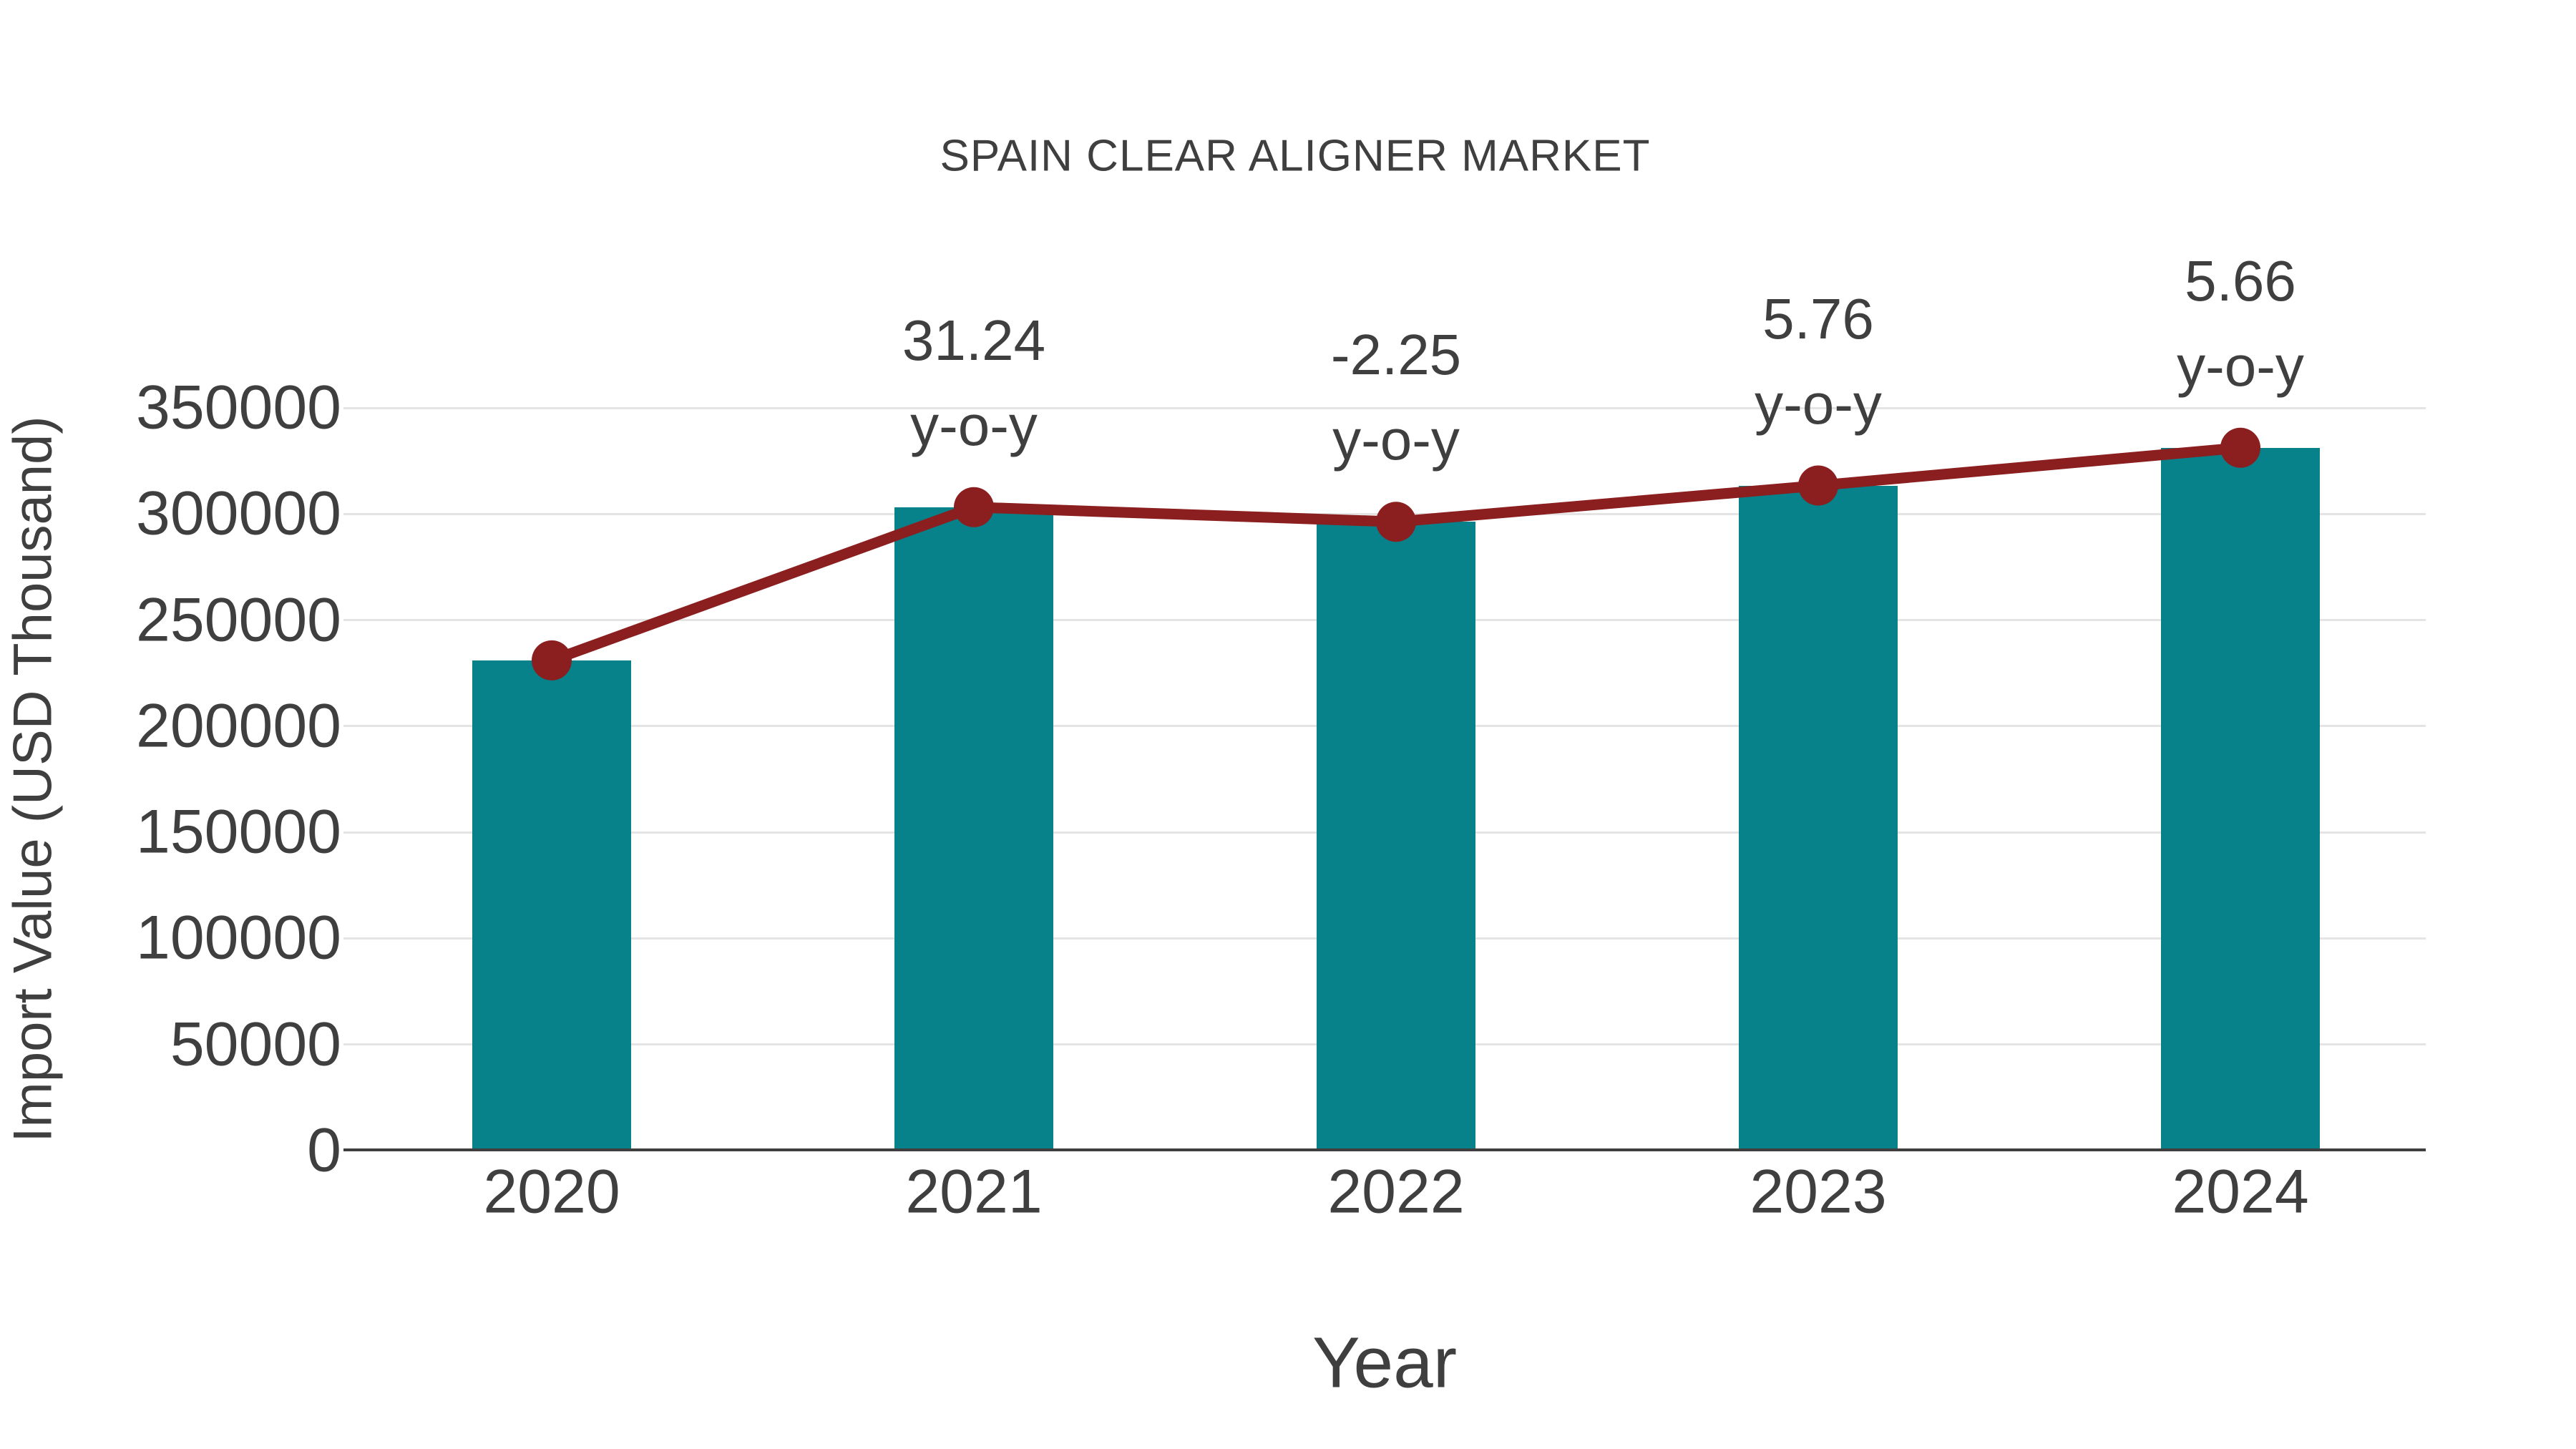 Image resolution: width=2576 pixels, height=1449 pixels. Describe the element at coordinates (238, 407) in the screenshot. I see `y-tick-label: 350000` at that location.